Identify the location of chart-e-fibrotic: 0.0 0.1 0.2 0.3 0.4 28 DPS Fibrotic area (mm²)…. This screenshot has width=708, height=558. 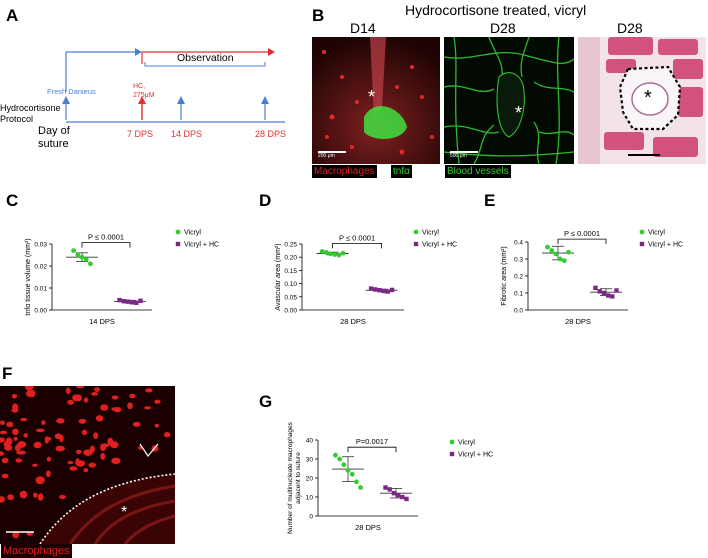
(592, 277).